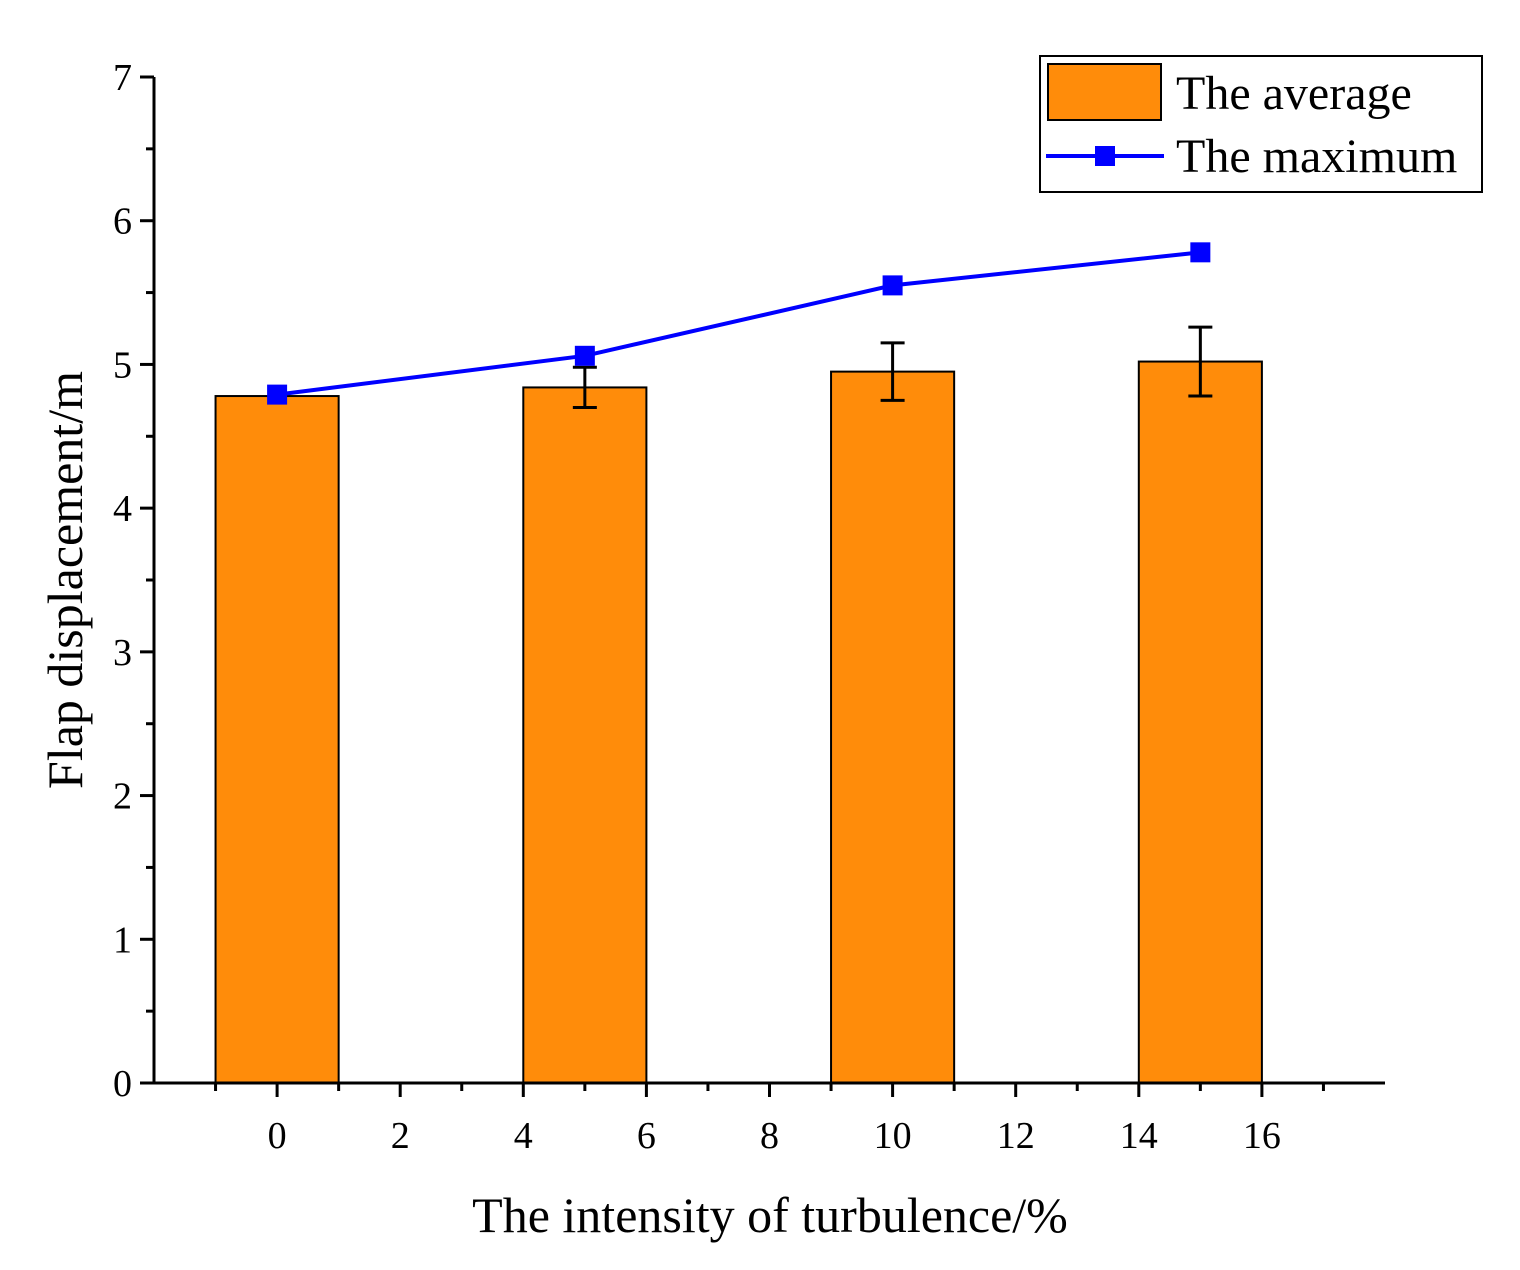 The height and width of the screenshot is (1270, 1520). What do you see at coordinates (122, 222) in the screenshot?
I see `y-tick-label: 6` at bounding box center [122, 222].